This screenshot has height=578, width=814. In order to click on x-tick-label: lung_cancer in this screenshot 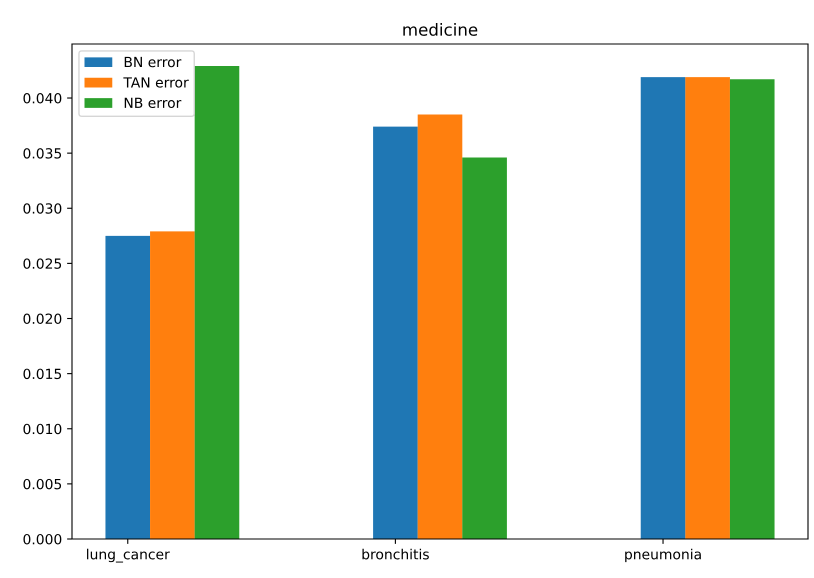, I will do `click(128, 555)`.